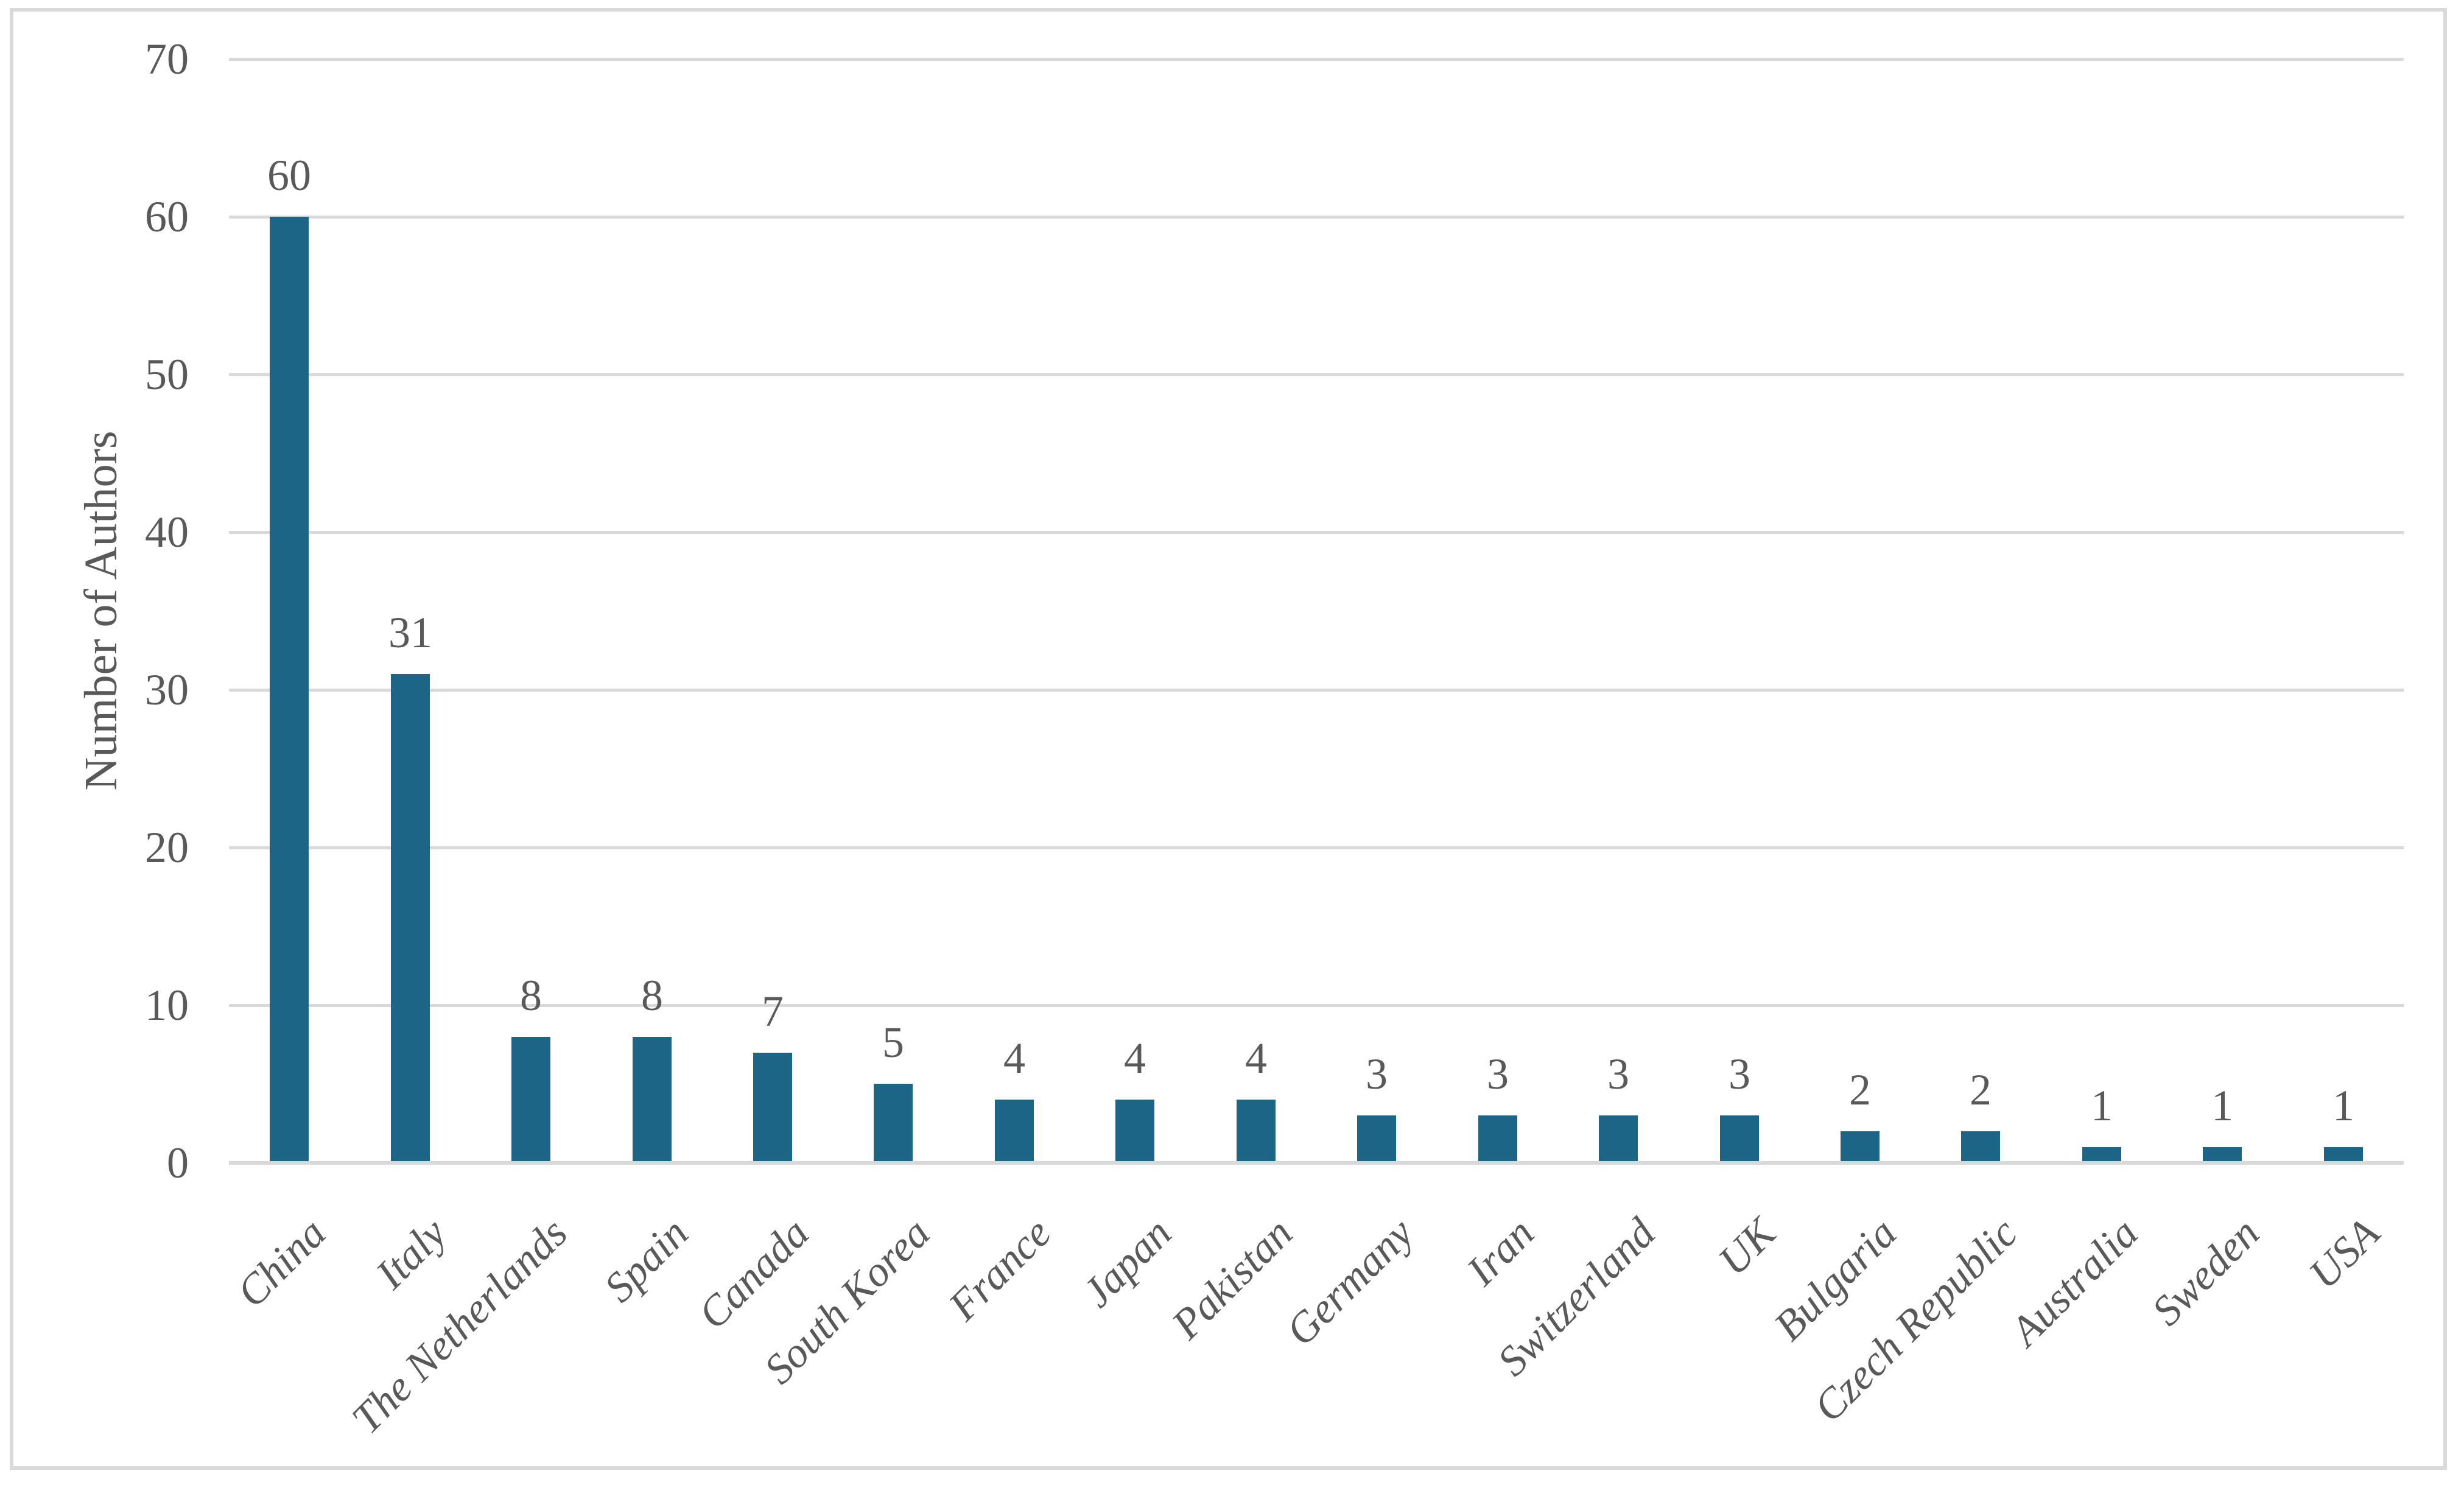 The height and width of the screenshot is (1485, 2464). What do you see at coordinates (167, 374) in the screenshot?
I see `y-axis-tick-label: 50` at bounding box center [167, 374].